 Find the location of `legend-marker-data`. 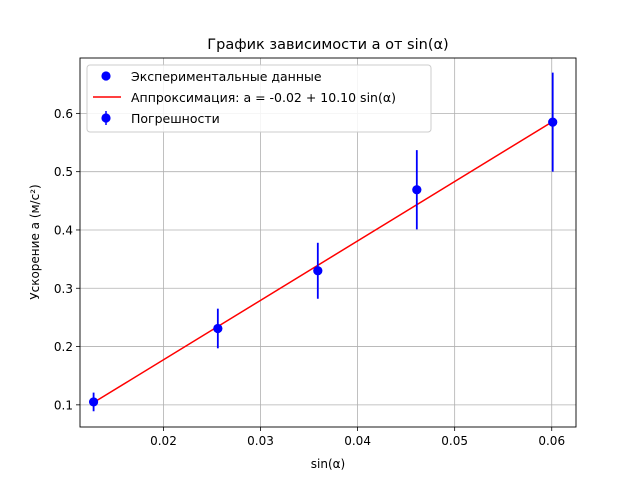

legend-marker-data is located at coordinates (105, 75).